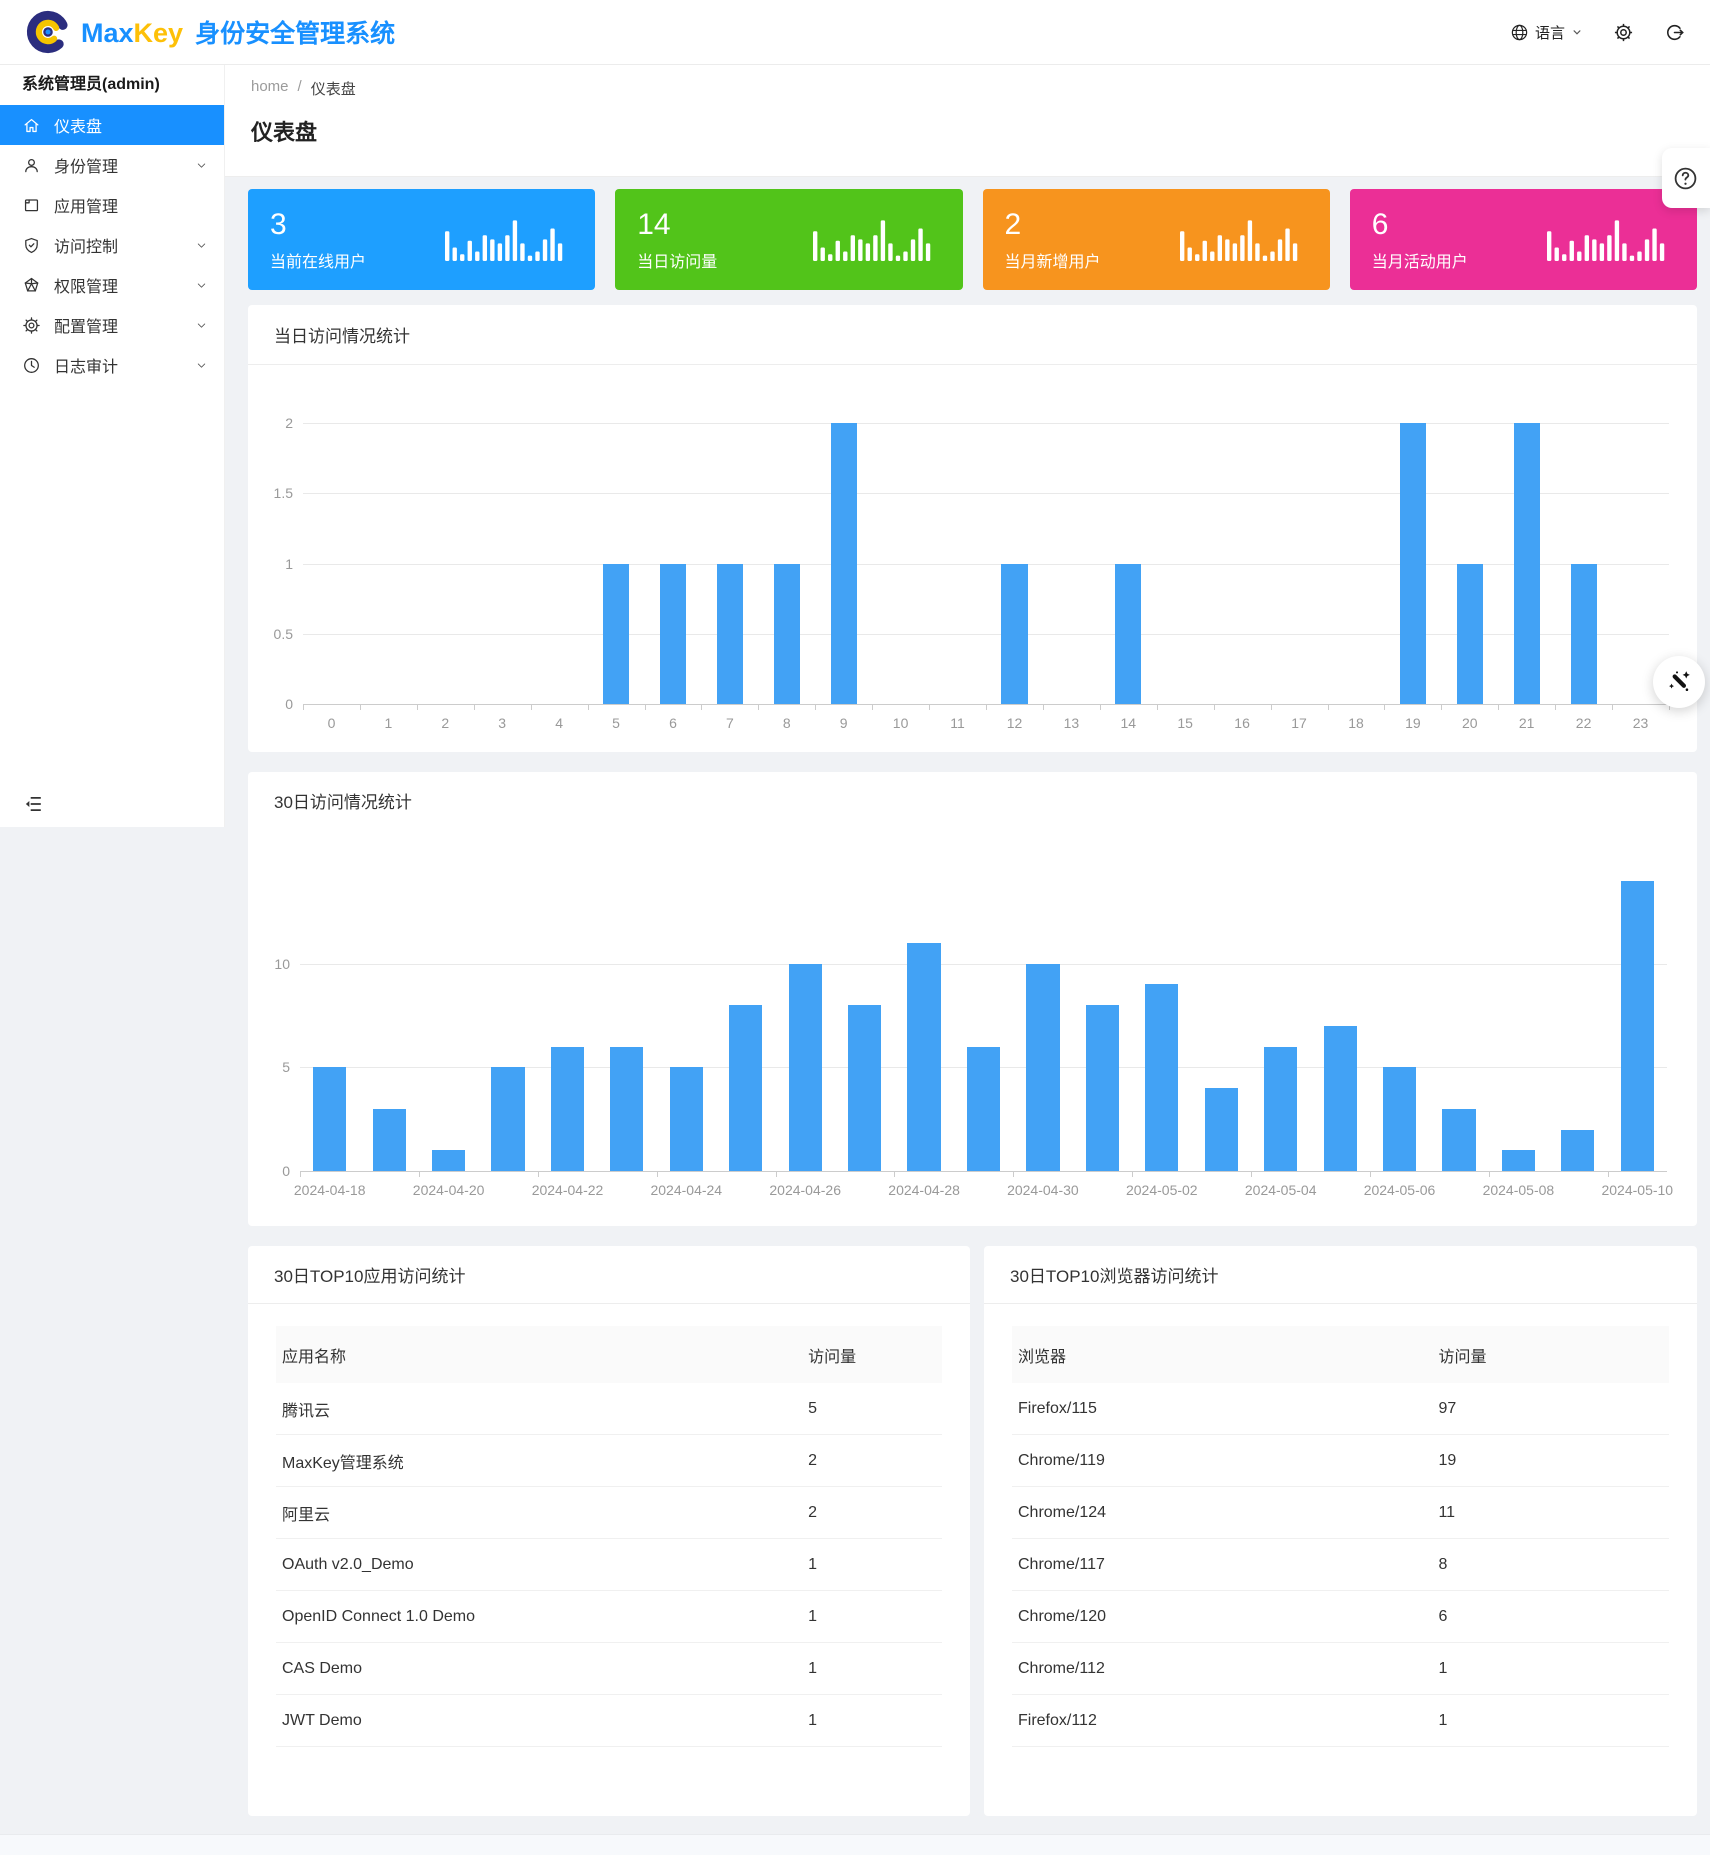  I want to click on magic-wand-icon, so click(1679, 681).